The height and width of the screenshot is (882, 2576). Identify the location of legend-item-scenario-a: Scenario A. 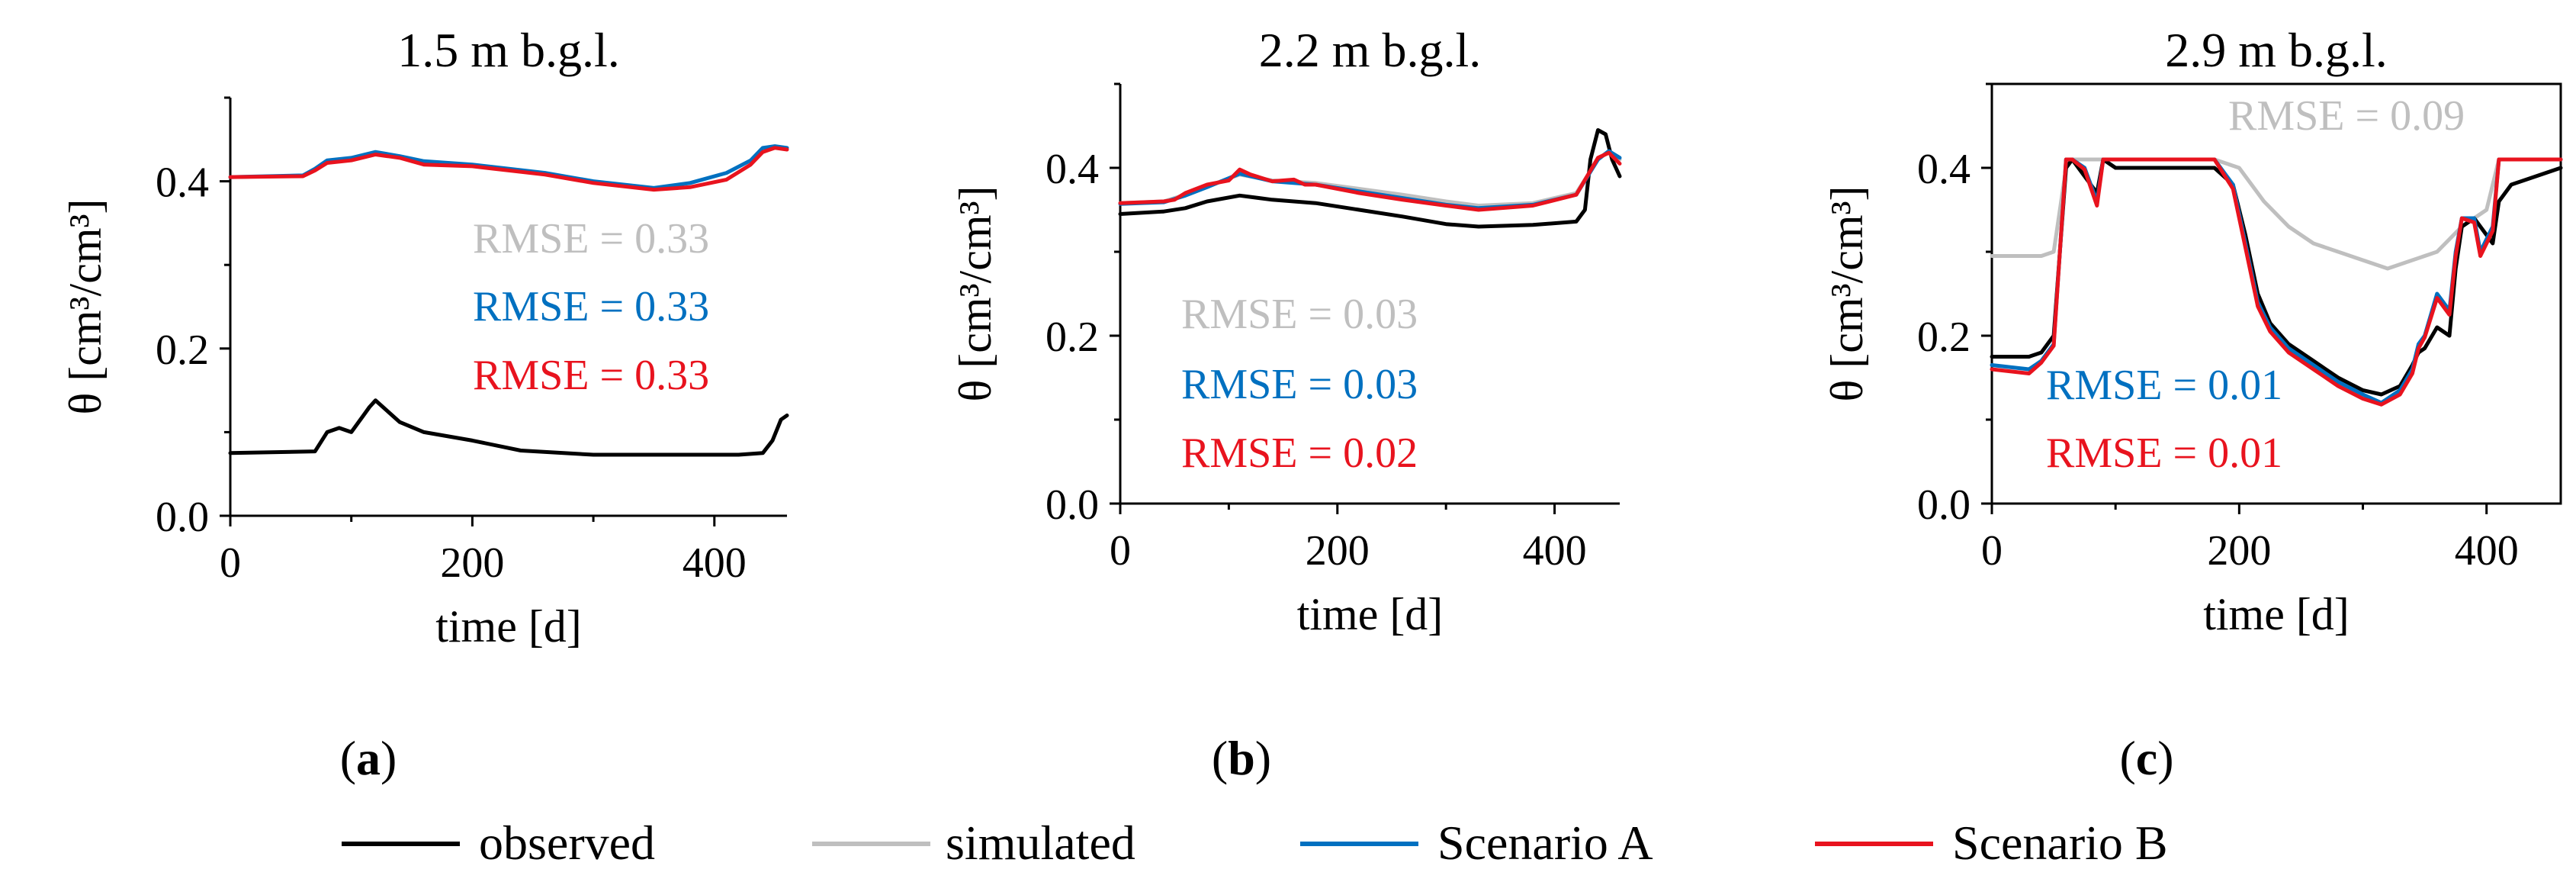
(1476, 843).